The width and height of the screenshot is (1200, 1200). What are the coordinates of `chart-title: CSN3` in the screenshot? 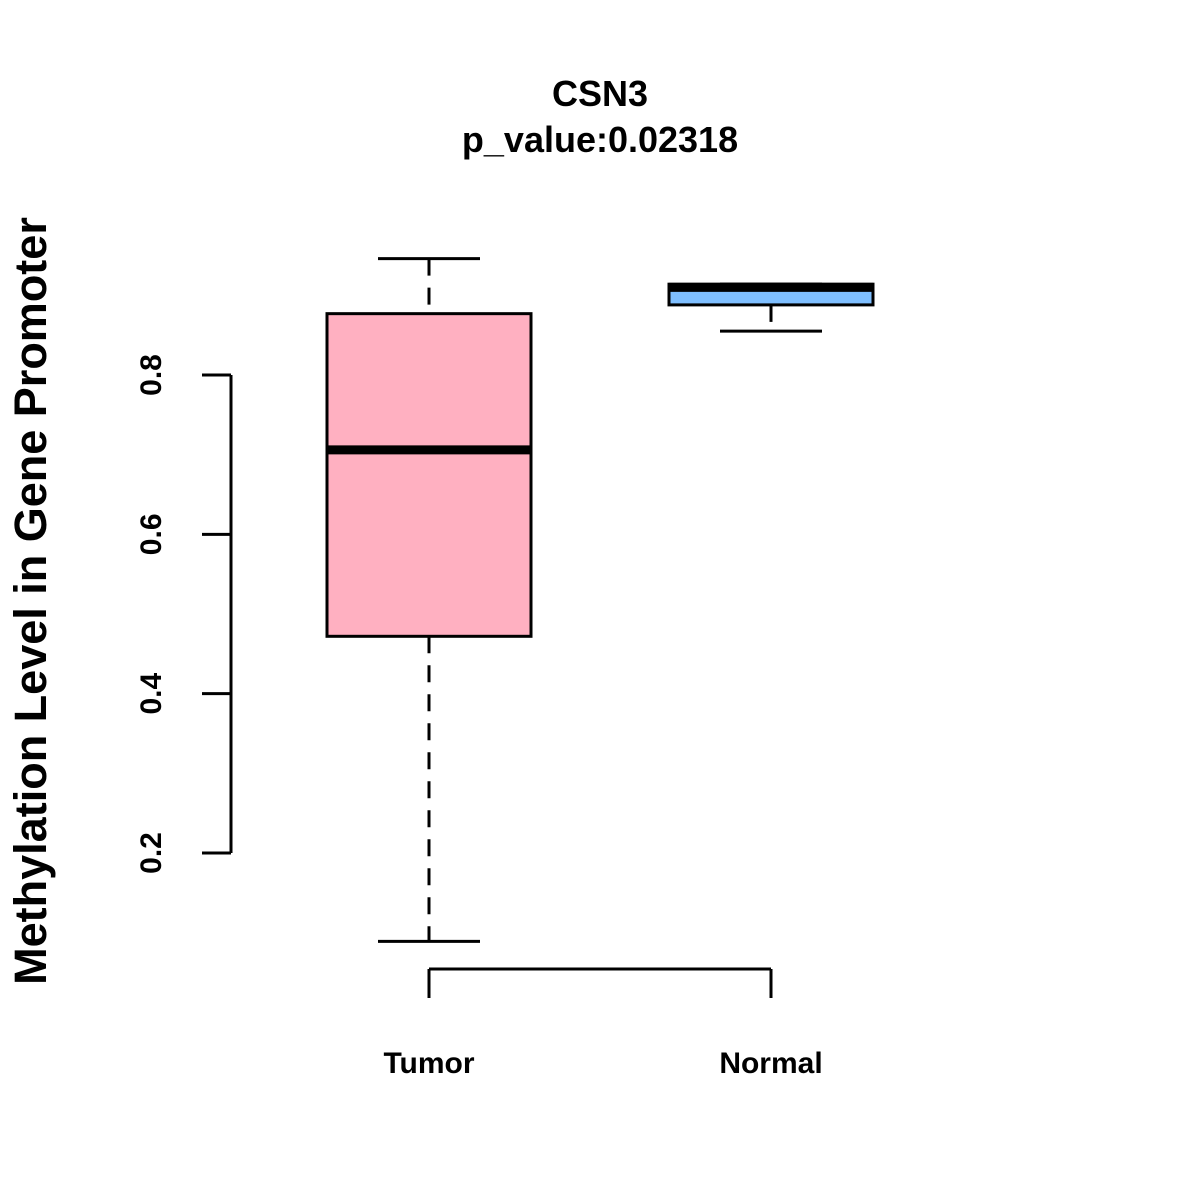 It's located at (600, 93).